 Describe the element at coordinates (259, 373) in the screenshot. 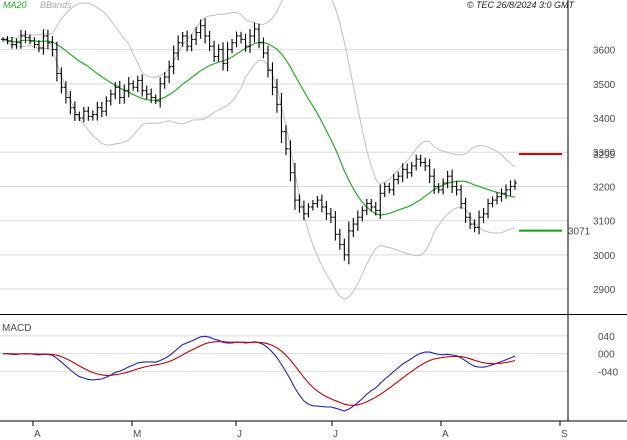

I see `macd-line` at that location.